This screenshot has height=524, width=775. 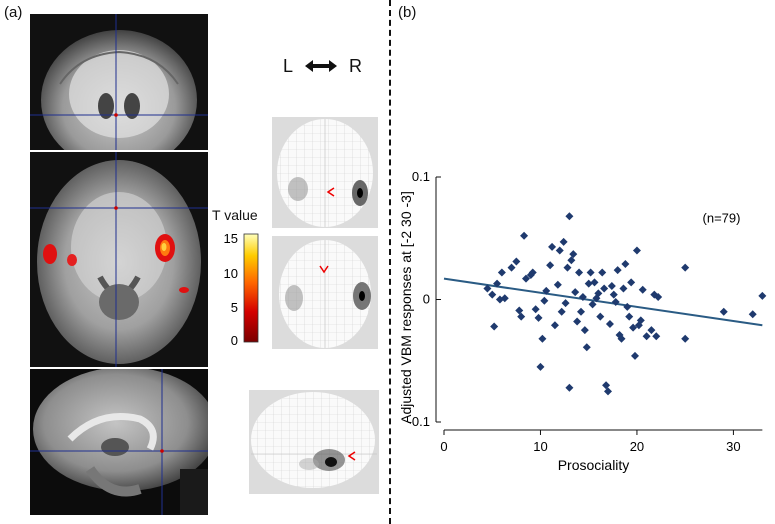 I want to click on glass-marker-axial, so click(x=330, y=192).